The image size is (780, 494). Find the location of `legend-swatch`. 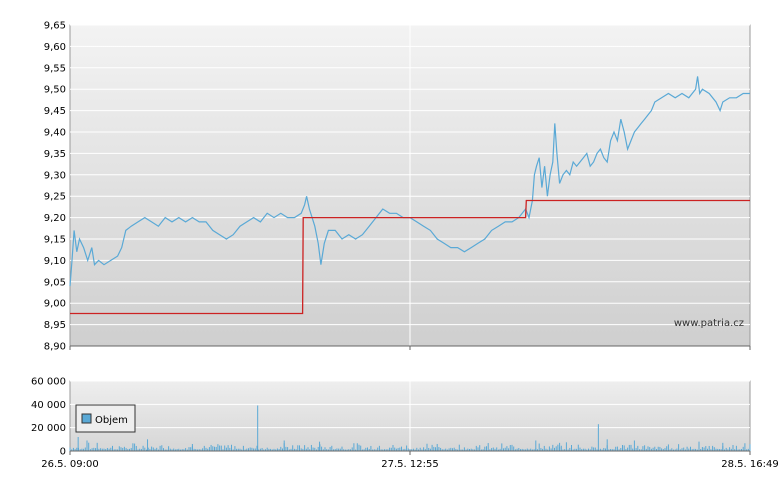

legend-swatch is located at coordinates (86, 418).